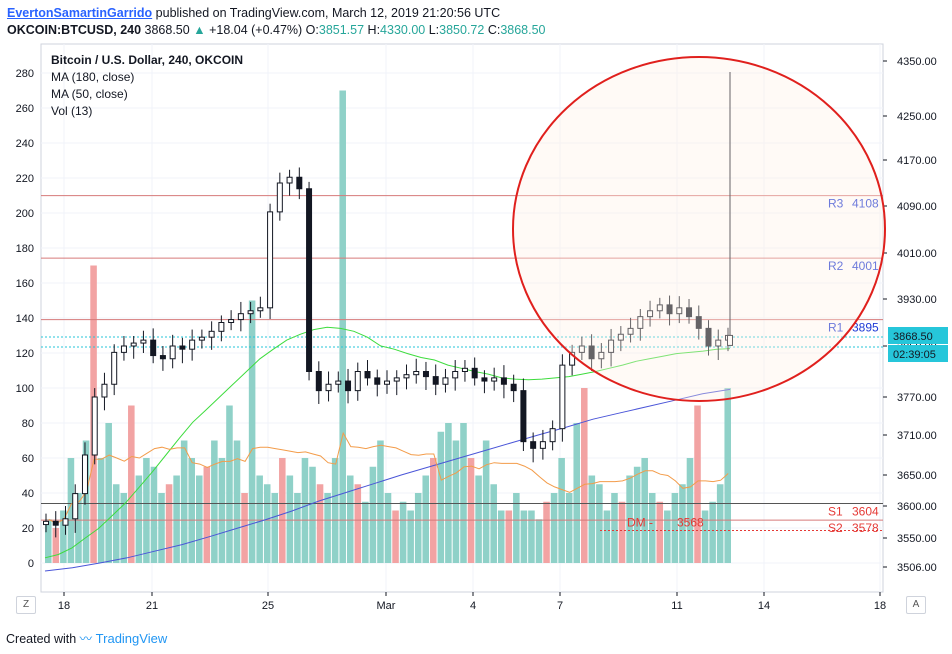  I want to click on price-tick-label: 3650.00, so click(917, 476).